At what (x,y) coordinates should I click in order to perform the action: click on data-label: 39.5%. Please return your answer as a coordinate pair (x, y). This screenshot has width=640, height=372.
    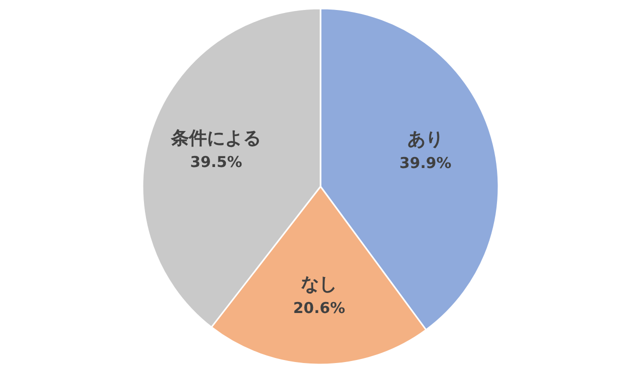
    Looking at the image, I should click on (216, 161).